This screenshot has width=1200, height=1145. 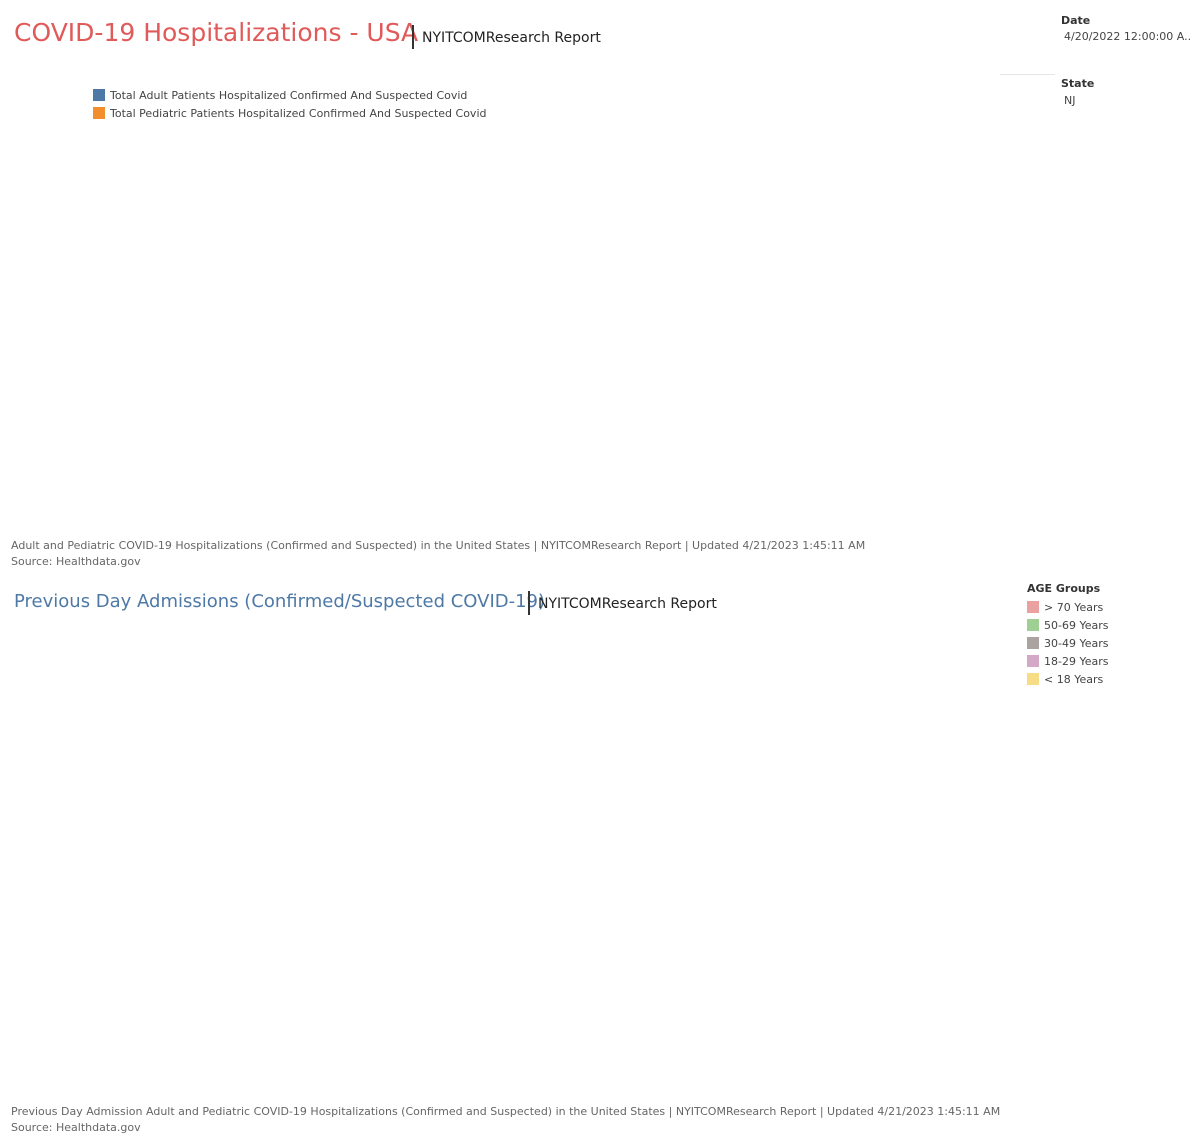 What do you see at coordinates (285, 1083) in the screenshot?
I see `x-tick-label: Jul 1, 22` at bounding box center [285, 1083].